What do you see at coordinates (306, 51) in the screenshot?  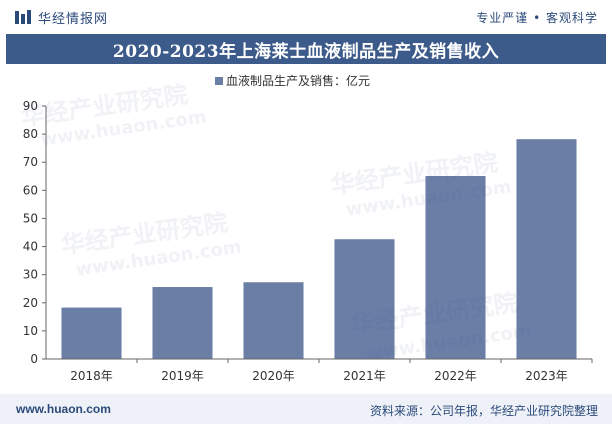 I see `chart-title: 2020-2023年上海莱士血液制品生产及销售收入` at bounding box center [306, 51].